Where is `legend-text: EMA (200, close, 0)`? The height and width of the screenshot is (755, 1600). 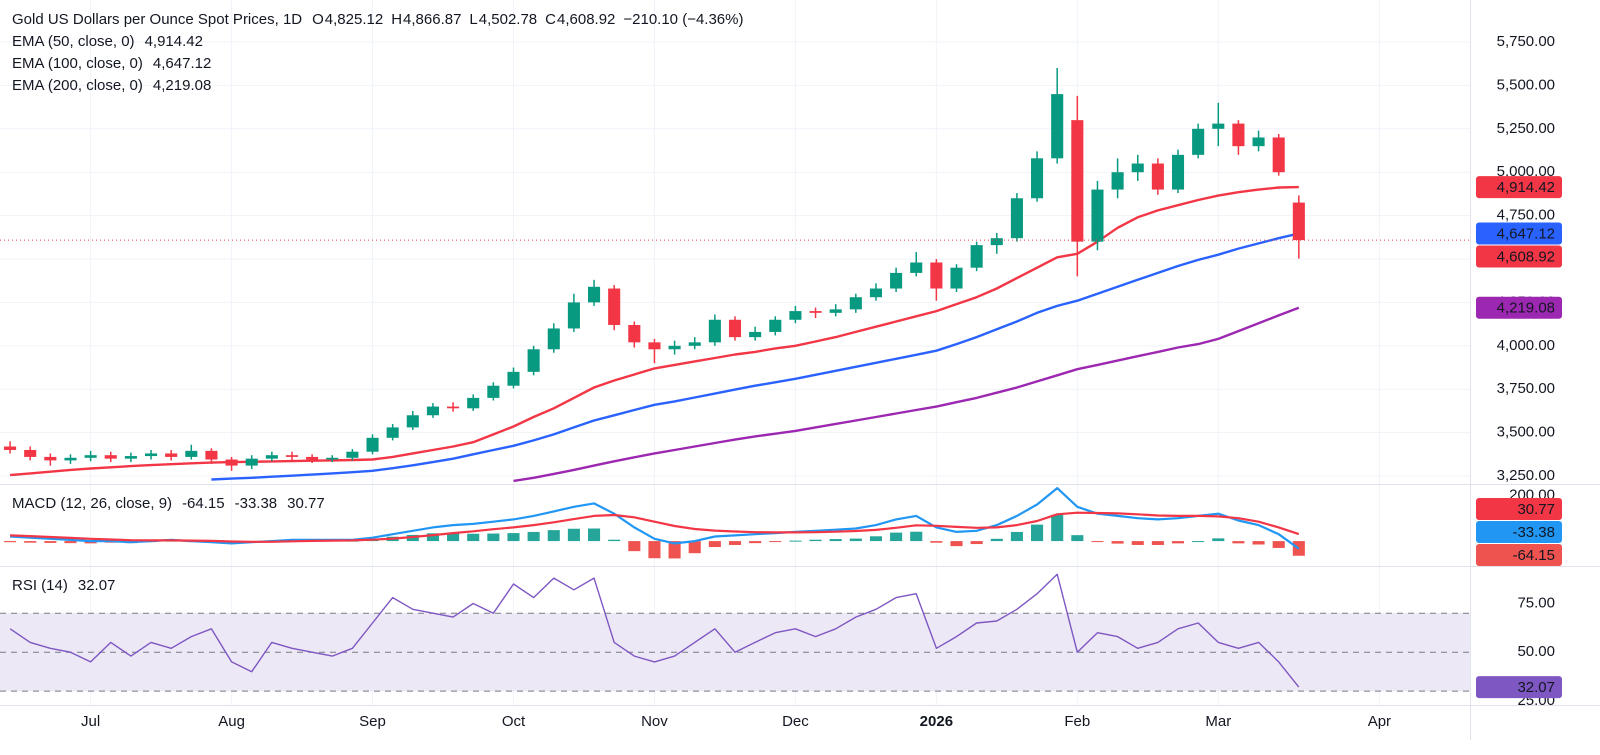
legend-text: EMA (200, close, 0) is located at coordinates (77, 85).